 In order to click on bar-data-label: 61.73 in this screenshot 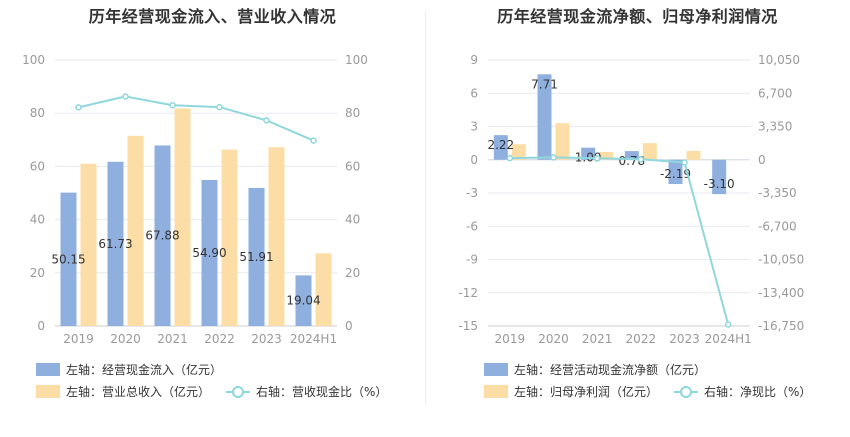, I will do `click(115, 244)`.